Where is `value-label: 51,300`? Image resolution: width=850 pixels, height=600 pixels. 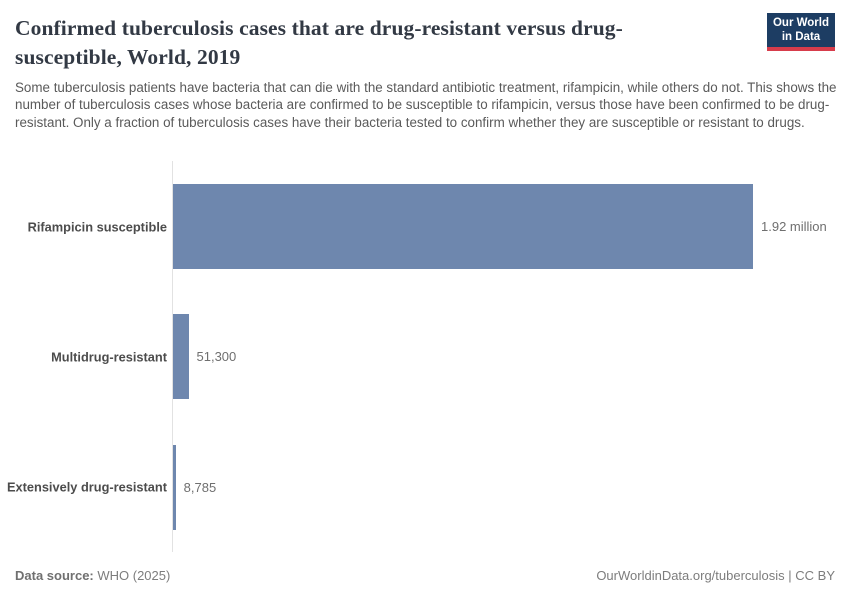 value-label: 51,300 is located at coordinates (216, 356).